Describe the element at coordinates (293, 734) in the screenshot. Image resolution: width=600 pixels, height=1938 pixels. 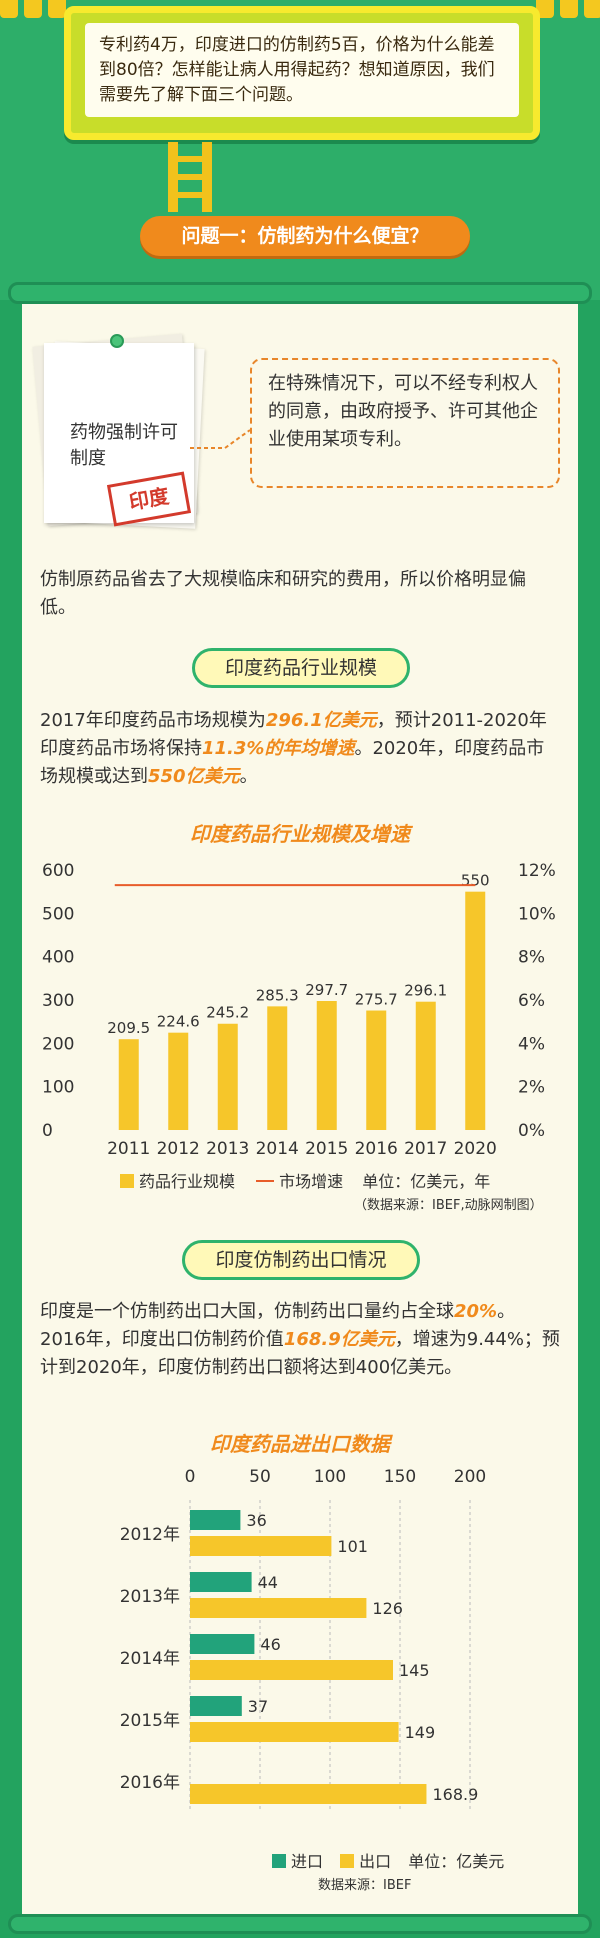
I see `text-run: ，预计2011-2020年印度药品市场将保持` at that location.